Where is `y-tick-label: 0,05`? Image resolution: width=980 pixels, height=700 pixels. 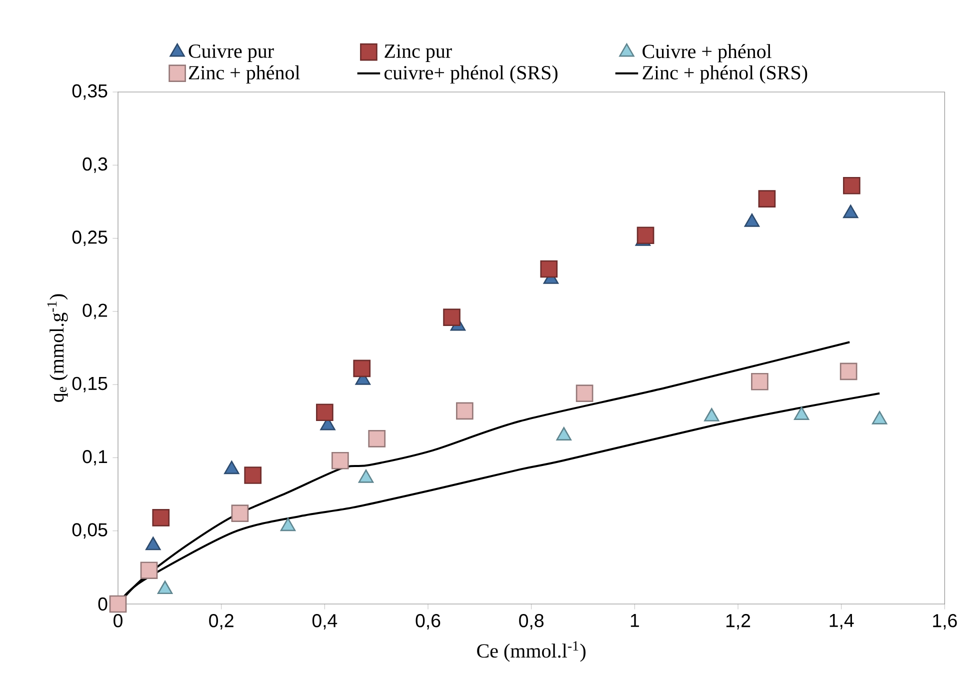
y-tick-label: 0,05 is located at coordinates (90, 531).